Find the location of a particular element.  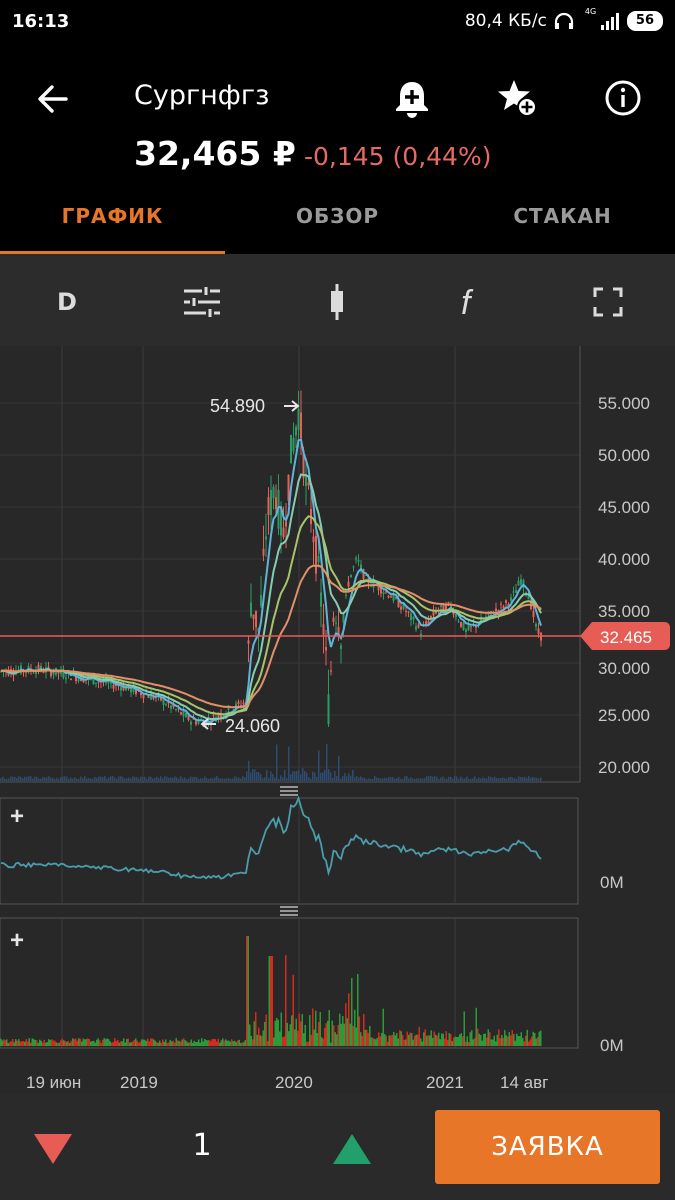

add-favorite-star-icon is located at coordinates (518, 98).